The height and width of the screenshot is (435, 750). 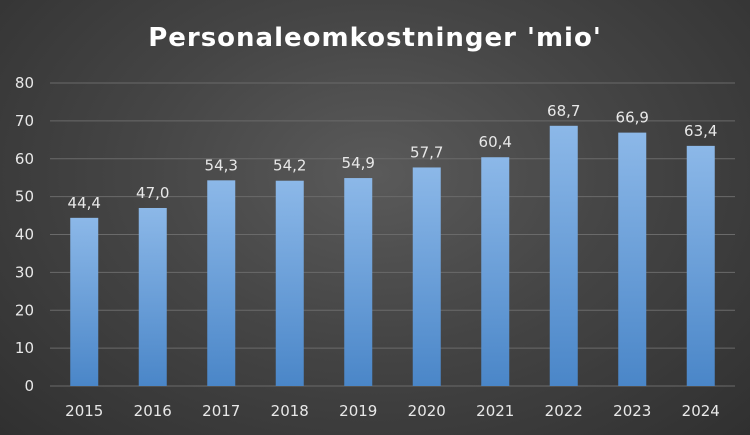 What do you see at coordinates (84, 203) in the screenshot?
I see `data-label-2015: 44,4` at bounding box center [84, 203].